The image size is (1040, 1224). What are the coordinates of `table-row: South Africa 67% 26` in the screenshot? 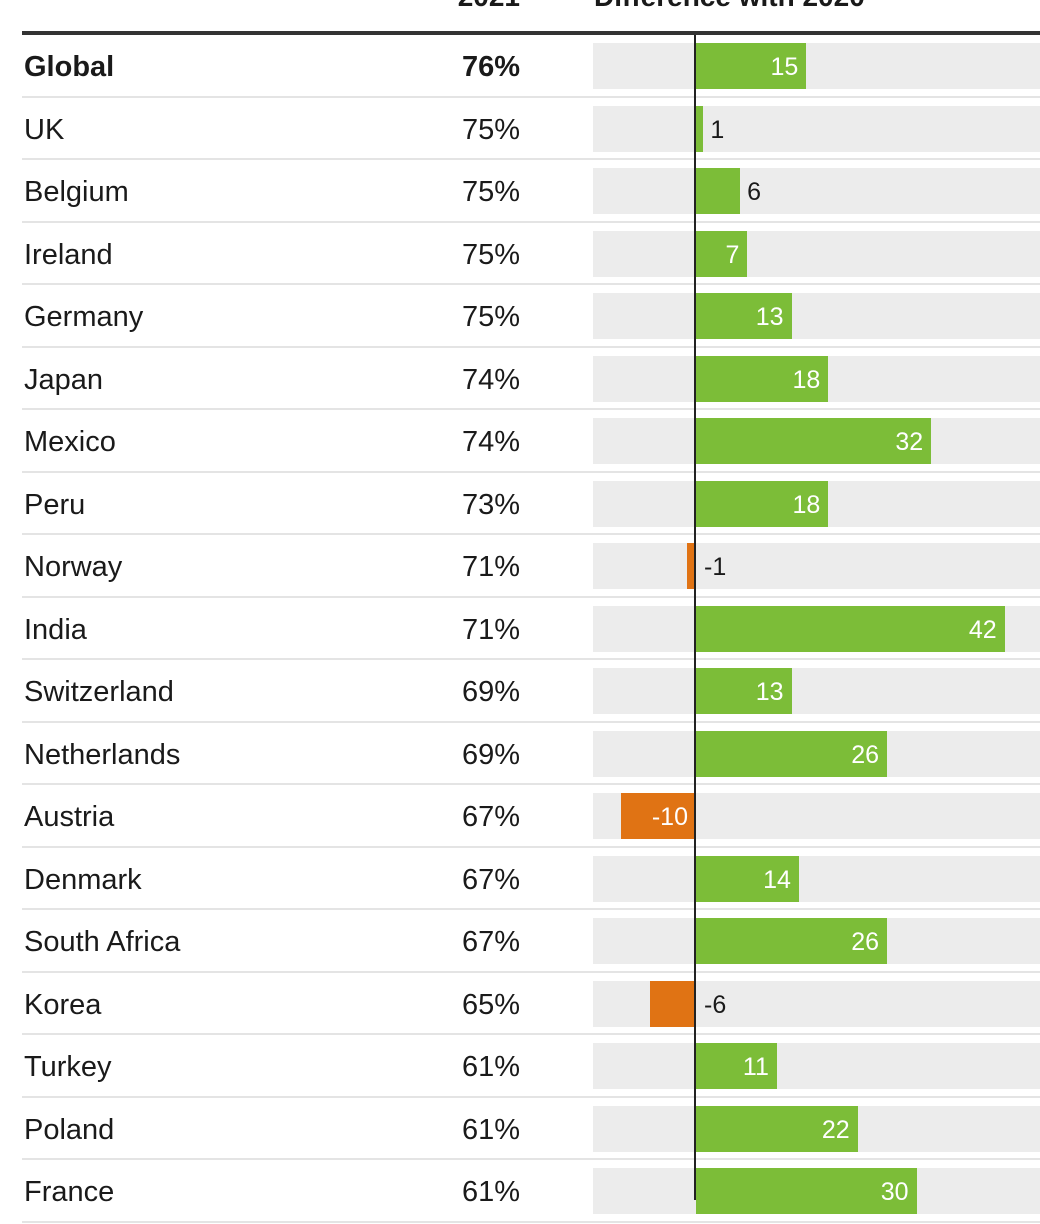 It's located at (520, 941).